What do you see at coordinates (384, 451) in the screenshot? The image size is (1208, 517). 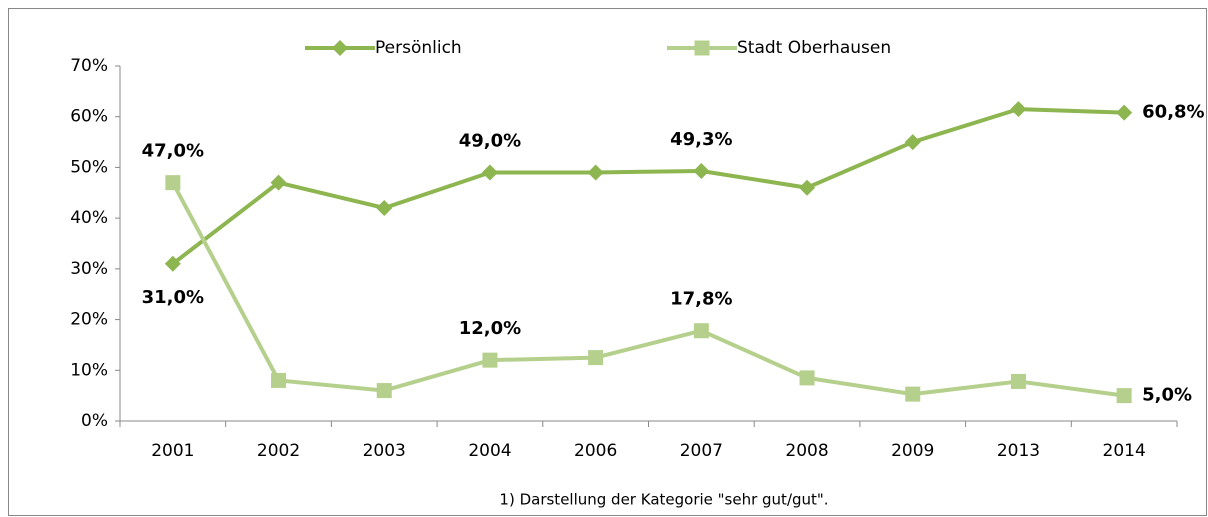 I see `x-tick-label: 2003` at bounding box center [384, 451].